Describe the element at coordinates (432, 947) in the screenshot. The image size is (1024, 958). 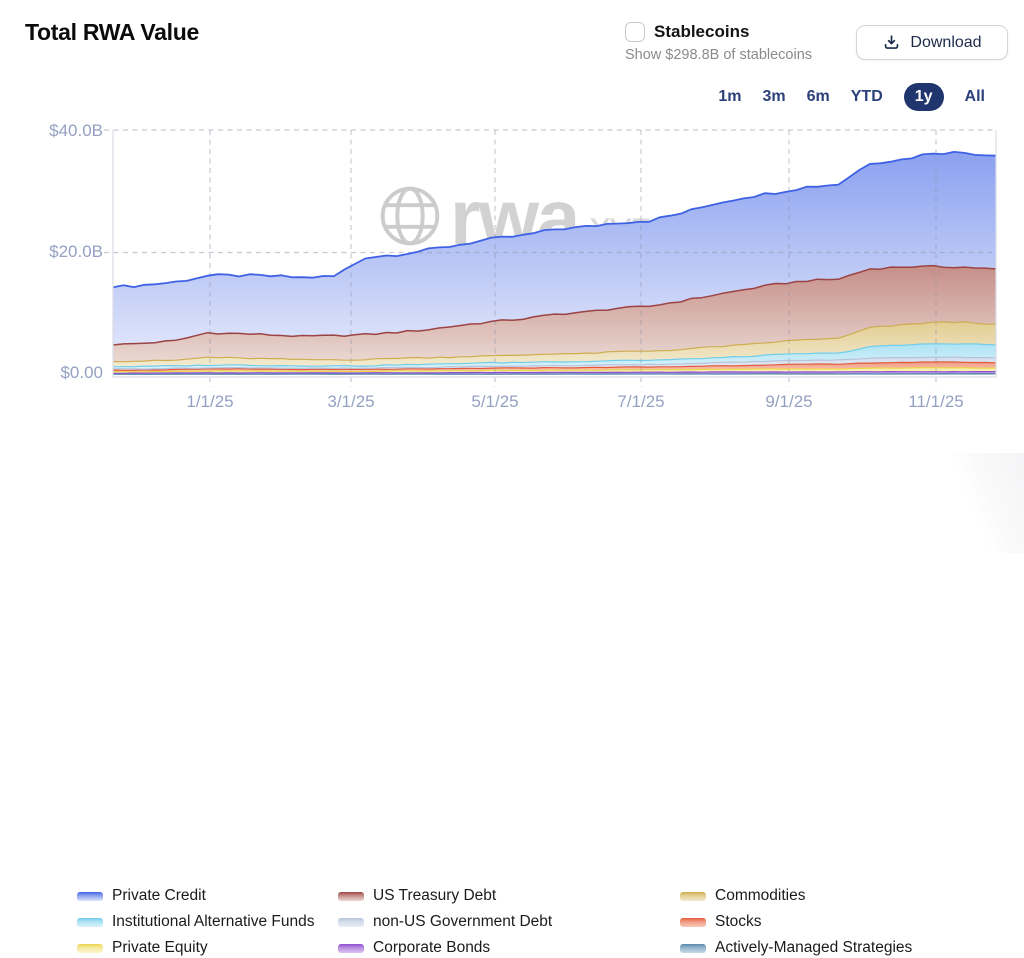
I see `legend-label: Corporate Bonds` at that location.